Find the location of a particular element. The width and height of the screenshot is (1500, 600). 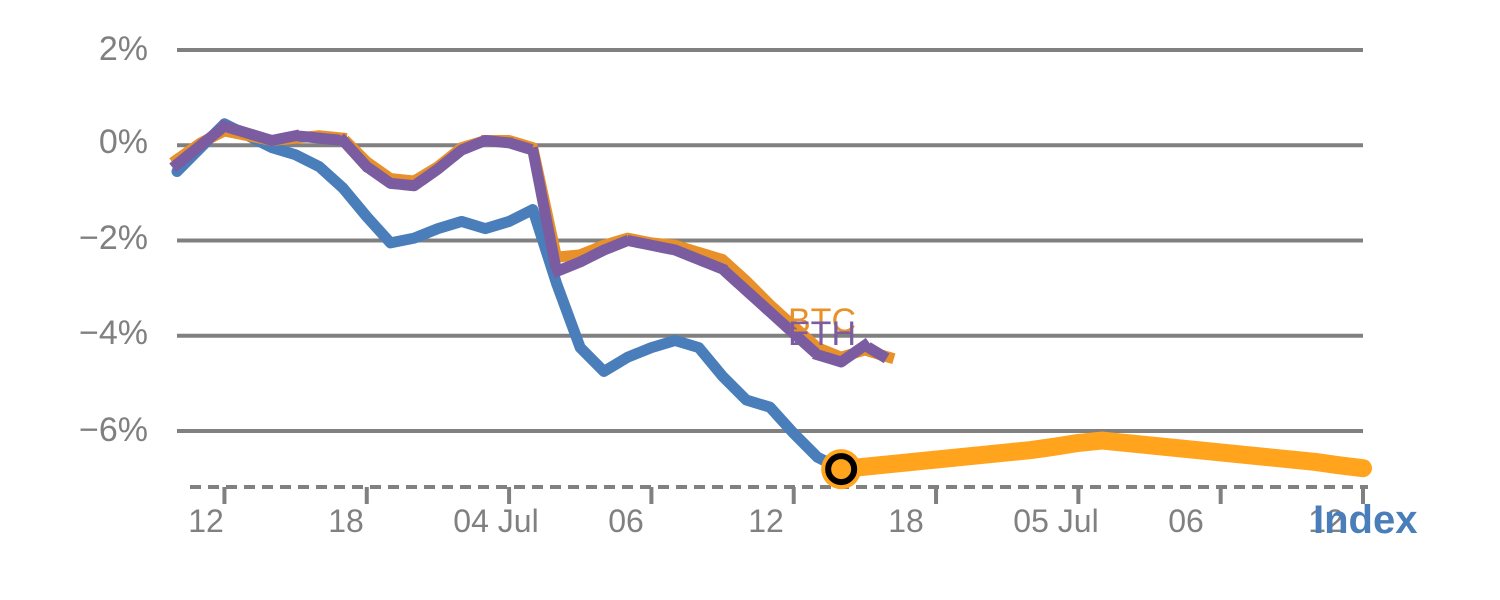

x-tick-label-0: 12 is located at coordinates (206, 521).